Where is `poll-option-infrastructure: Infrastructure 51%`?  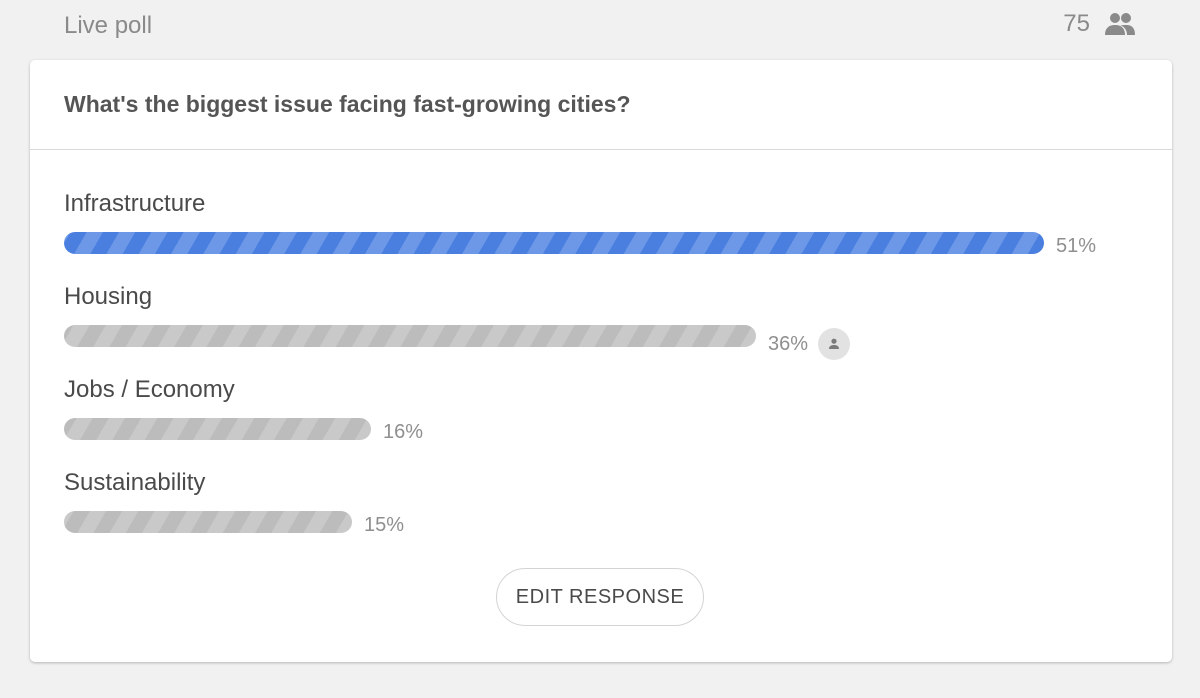
poll-option-infrastructure: Infrastructure 51% is located at coordinates (604, 236).